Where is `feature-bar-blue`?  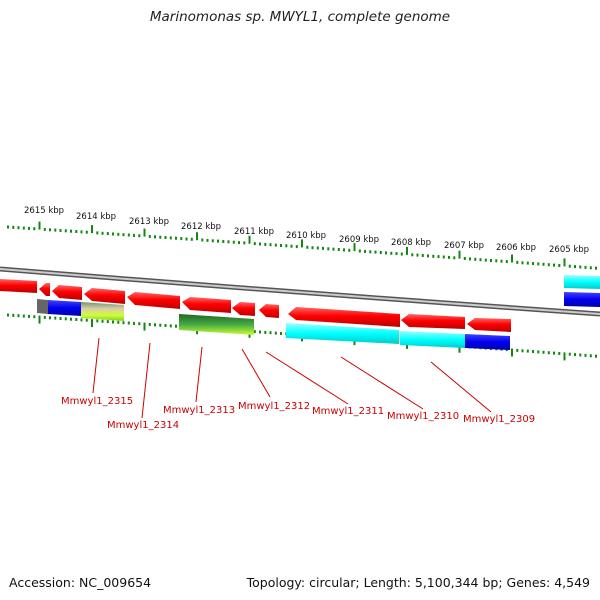 feature-bar-blue is located at coordinates (64, 308).